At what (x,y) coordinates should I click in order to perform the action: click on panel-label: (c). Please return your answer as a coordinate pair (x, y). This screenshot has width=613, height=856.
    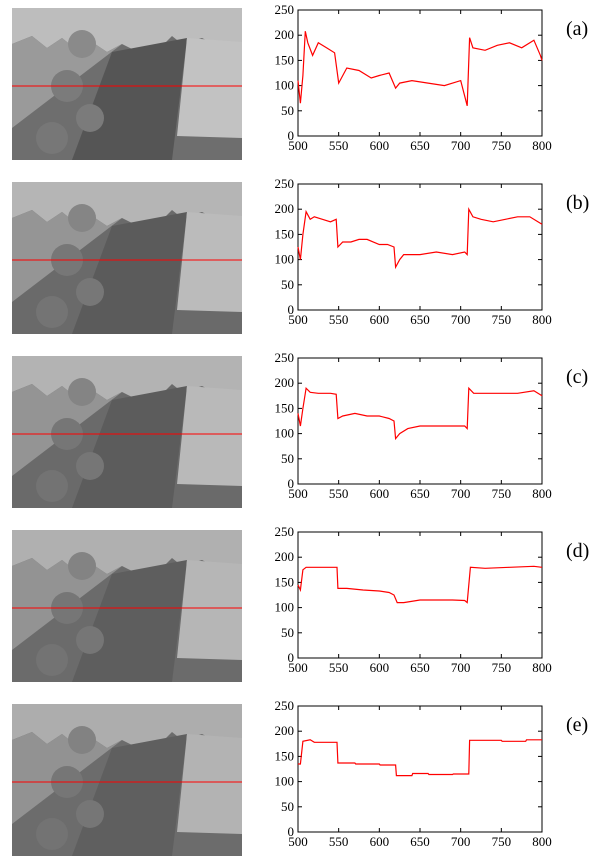
    Looking at the image, I should click on (577, 377).